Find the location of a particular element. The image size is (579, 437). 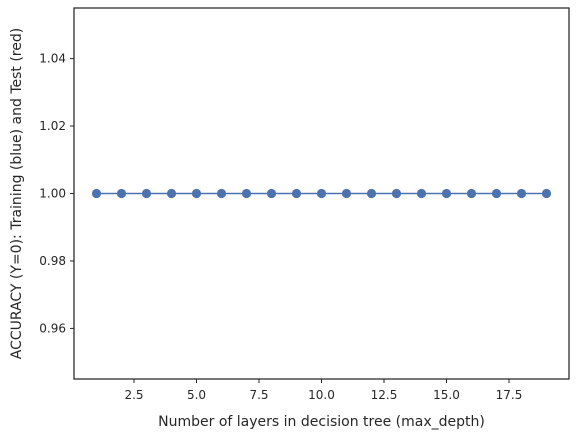

x-tick-label: 15.0 is located at coordinates (446, 395).